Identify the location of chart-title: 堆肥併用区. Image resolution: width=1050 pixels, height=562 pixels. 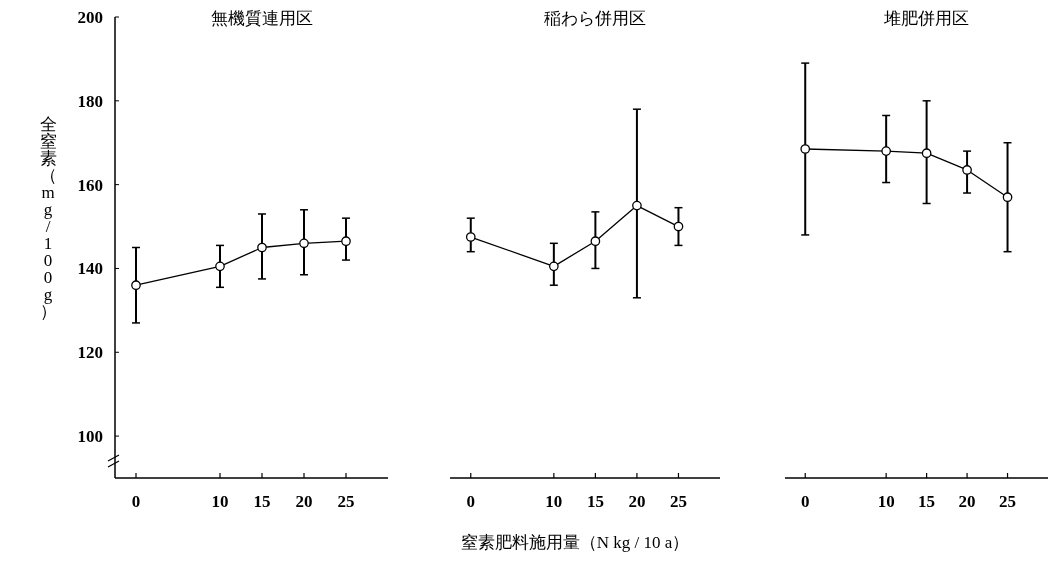
(926, 18).